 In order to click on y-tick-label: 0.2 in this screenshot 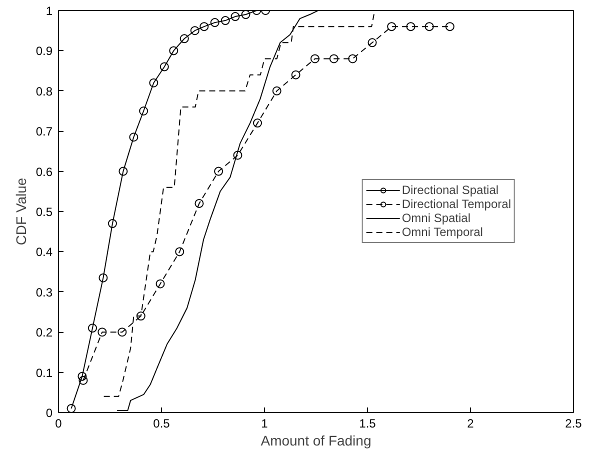, I will do `click(44, 333)`.